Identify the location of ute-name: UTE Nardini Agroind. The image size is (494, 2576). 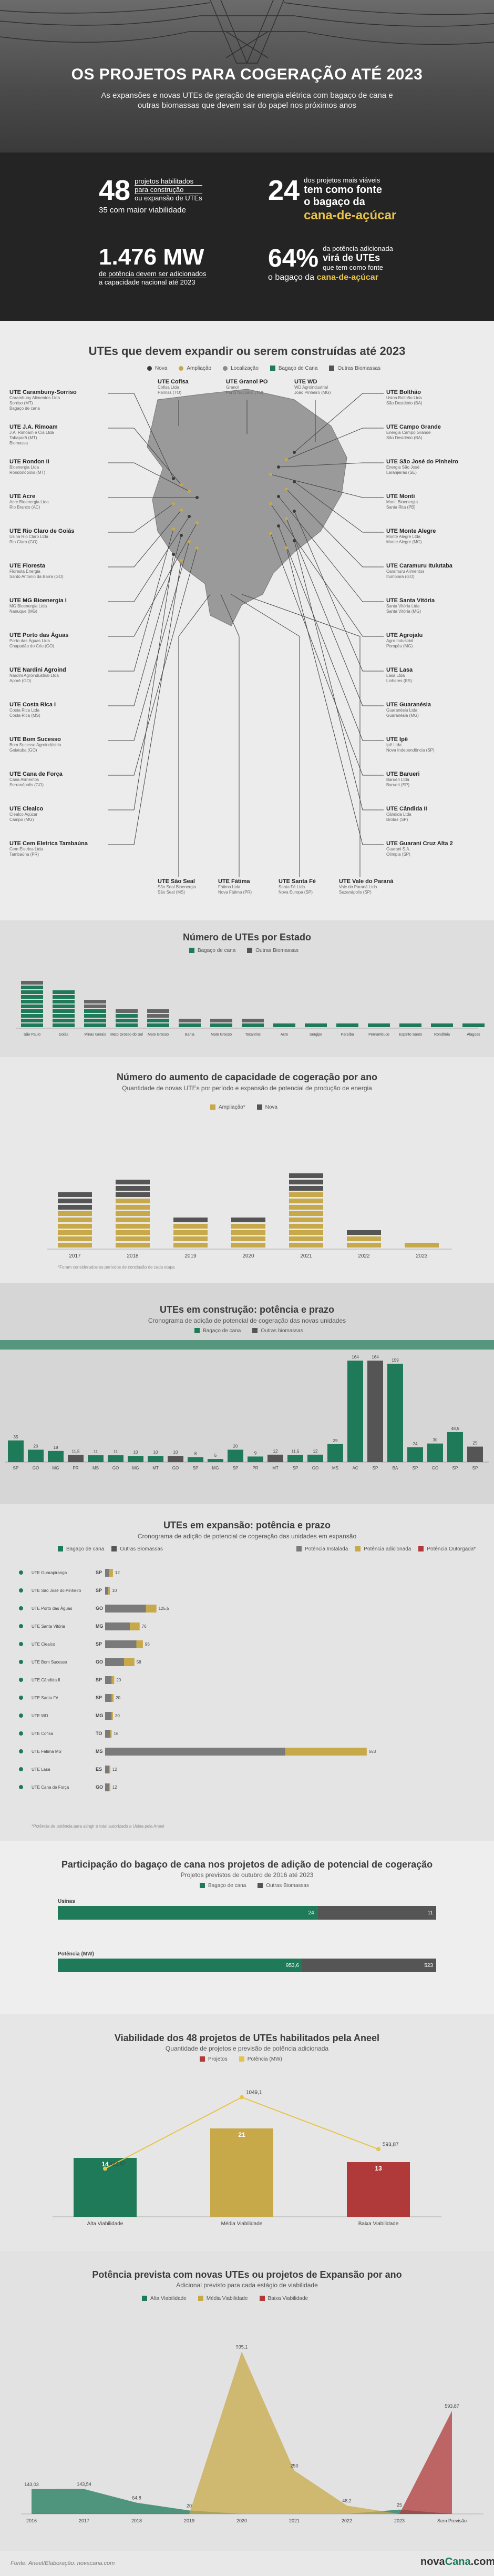
(38, 670).